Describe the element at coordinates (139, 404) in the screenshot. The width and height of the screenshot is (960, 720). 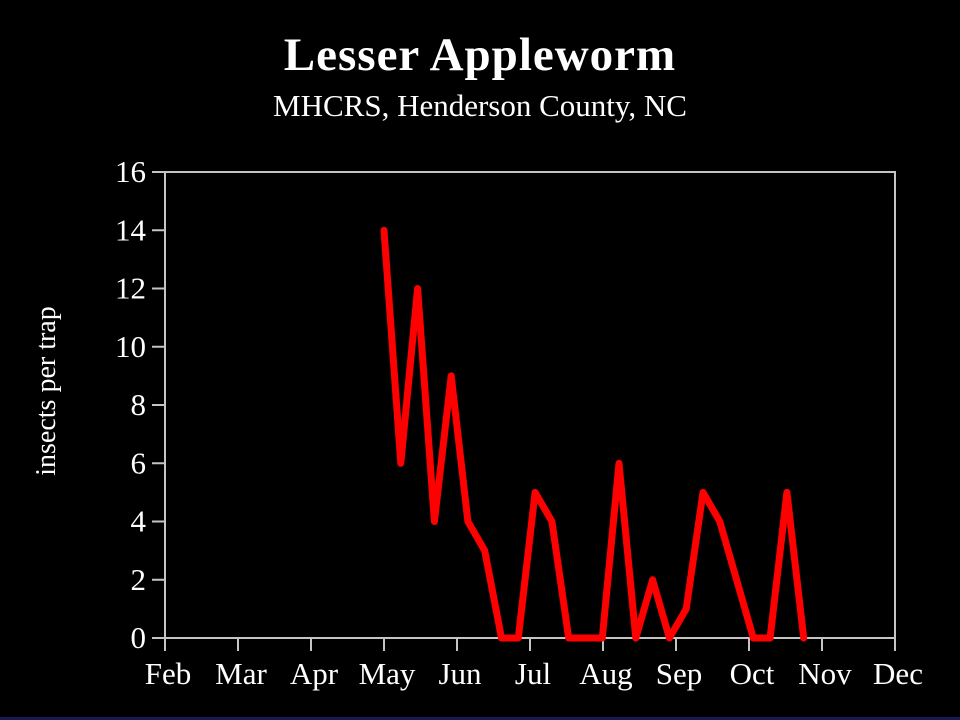
I see `y-tick-label: 8` at that location.